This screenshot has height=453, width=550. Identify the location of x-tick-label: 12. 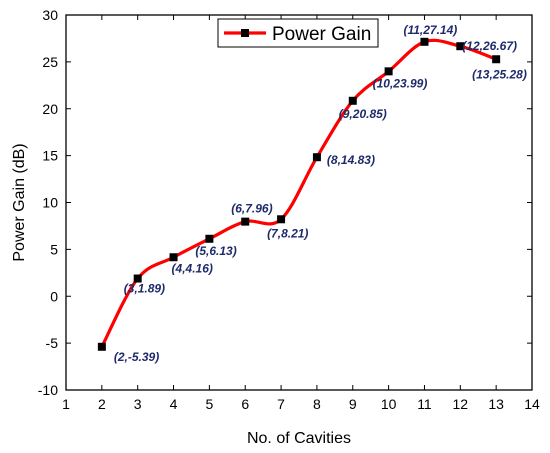
(461, 404).